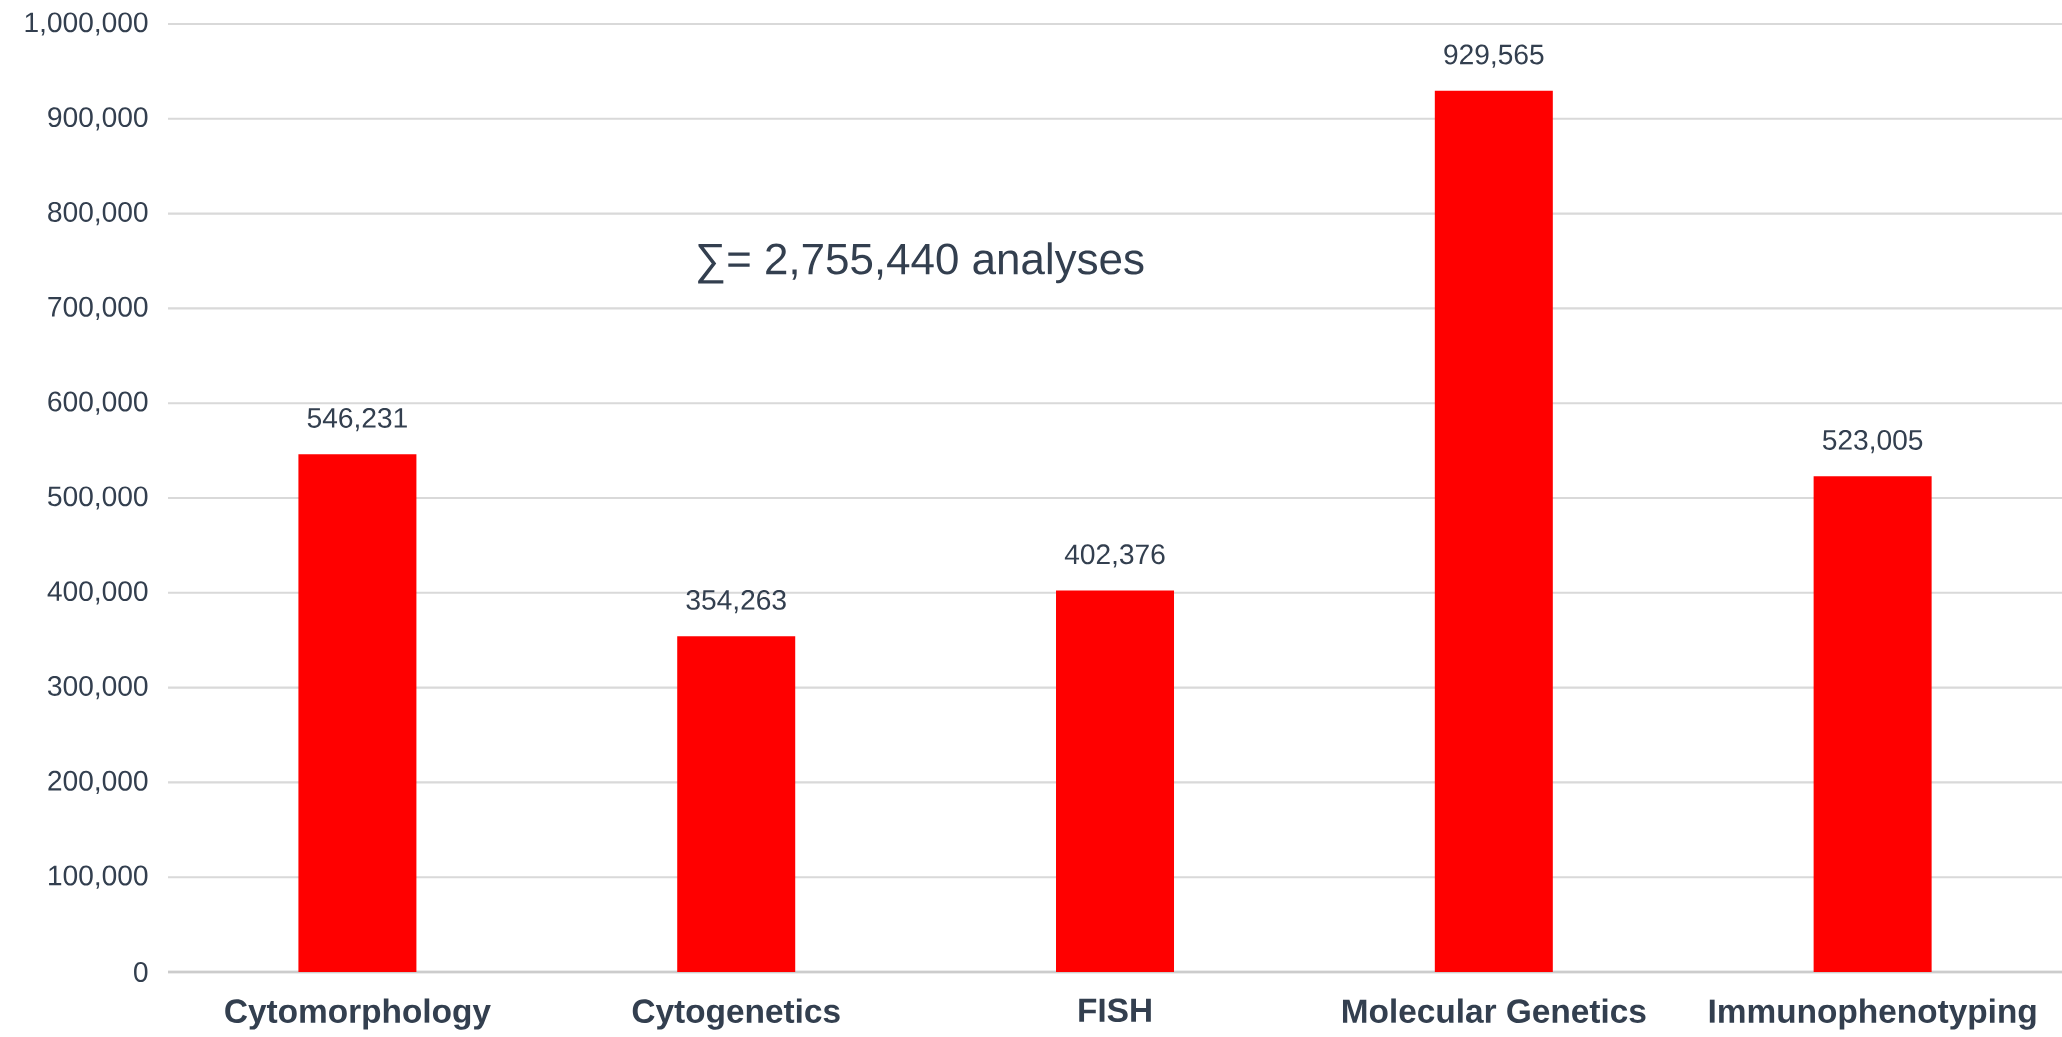  What do you see at coordinates (921, 263) in the screenshot?
I see `annotation: ∑= 2,755,440 analyses` at bounding box center [921, 263].